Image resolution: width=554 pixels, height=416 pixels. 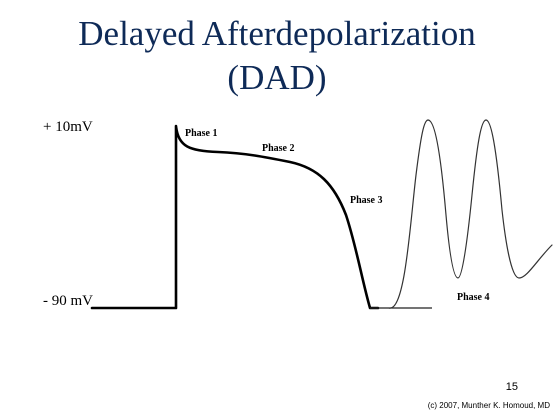 What do you see at coordinates (68, 301) in the screenshot?
I see `voltage-label-bottom: - 90 mV` at bounding box center [68, 301].